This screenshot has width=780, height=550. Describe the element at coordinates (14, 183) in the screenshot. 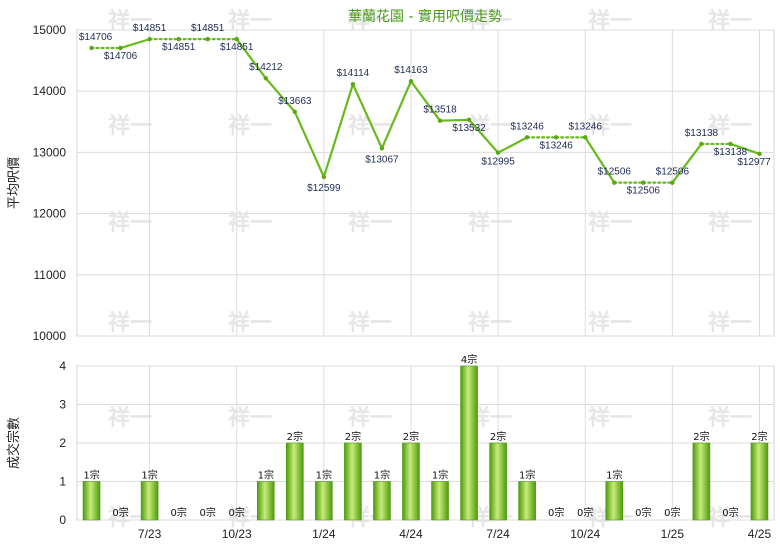

I see `price-axis-label: 平均呎價` at that location.